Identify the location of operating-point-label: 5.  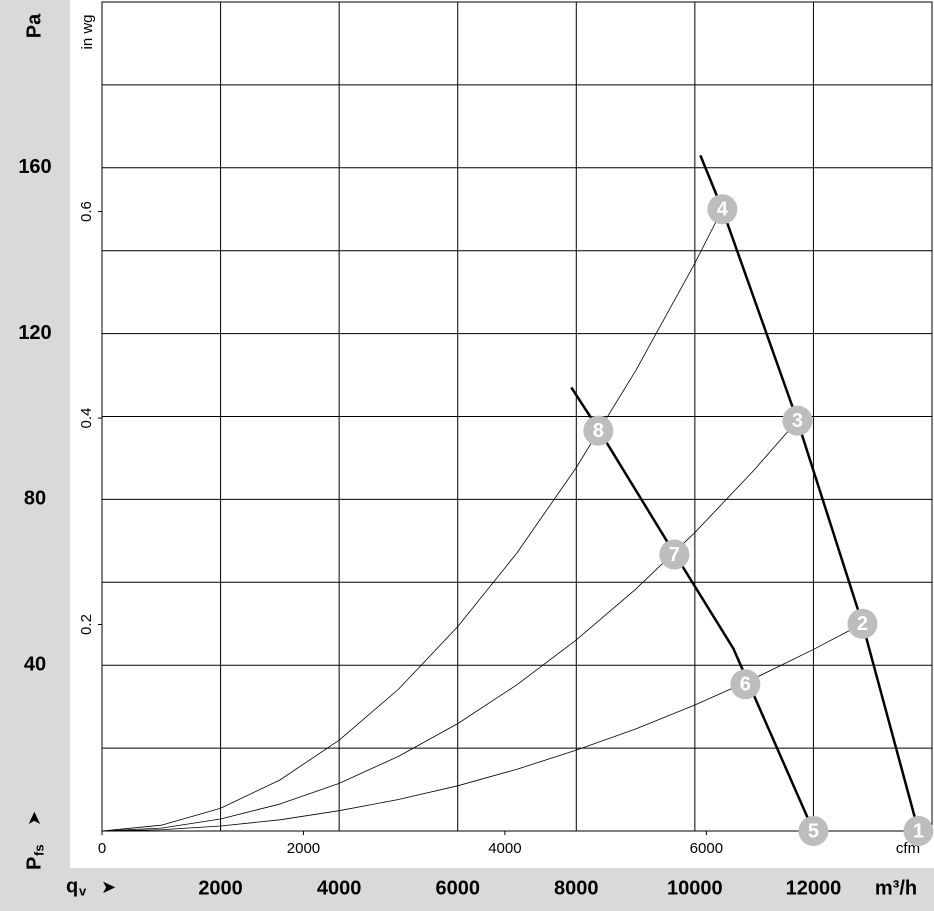
(813, 831).